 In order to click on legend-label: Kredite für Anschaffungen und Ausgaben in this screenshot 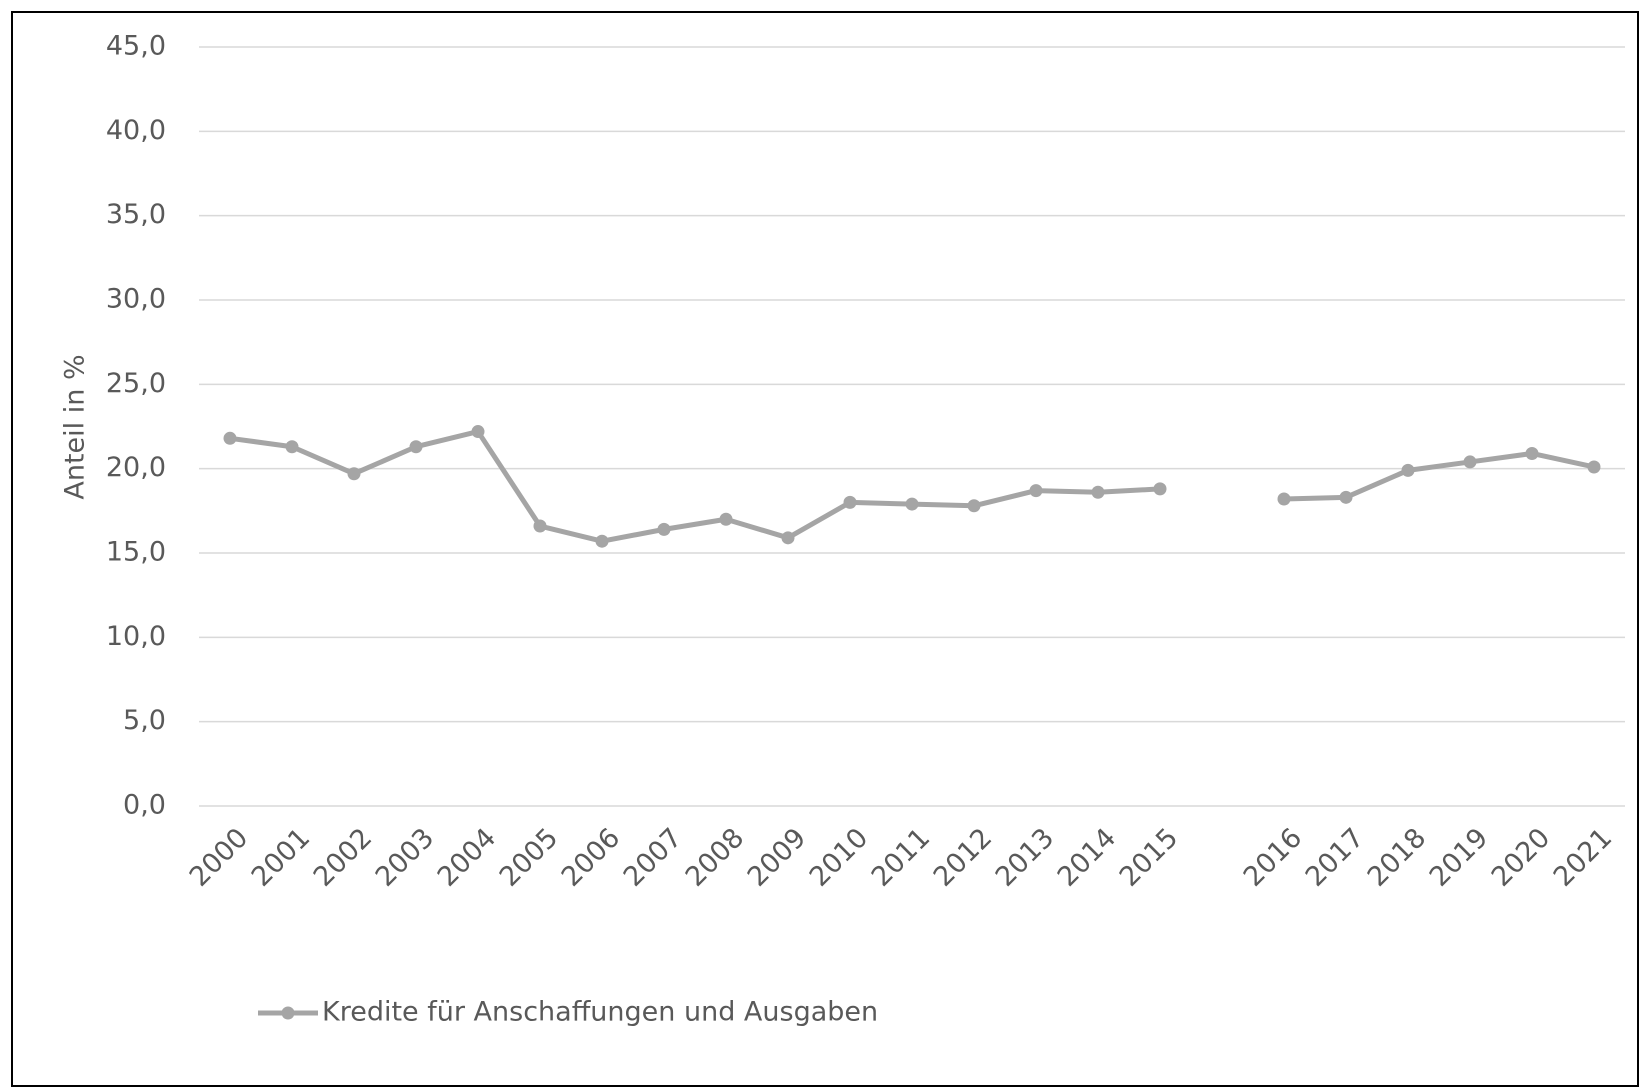, I will do `click(600, 1012)`.